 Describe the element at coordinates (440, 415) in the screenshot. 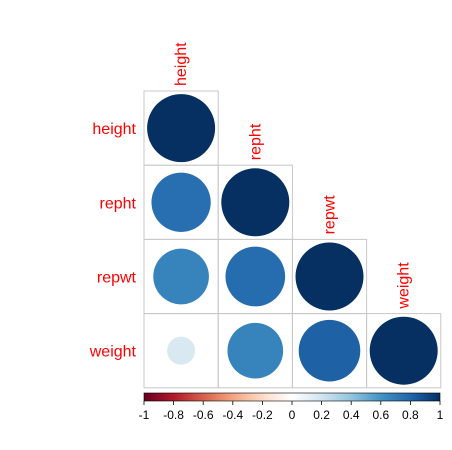

I see `color-bar-tick-label: 1` at that location.